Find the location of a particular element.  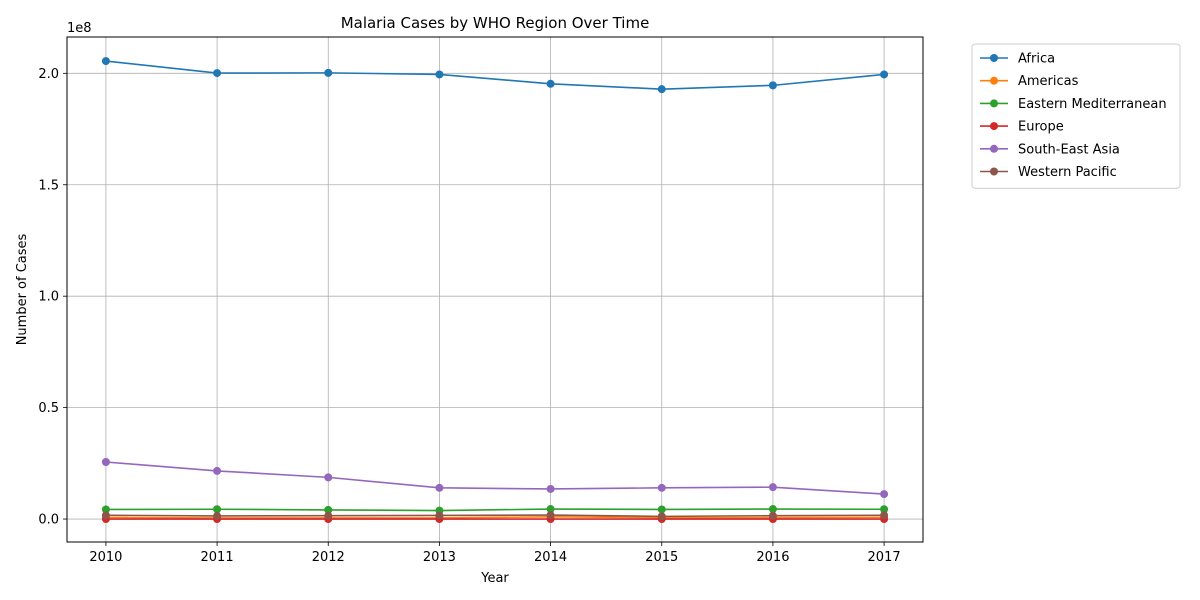

legend-label: Europe is located at coordinates (1041, 127).